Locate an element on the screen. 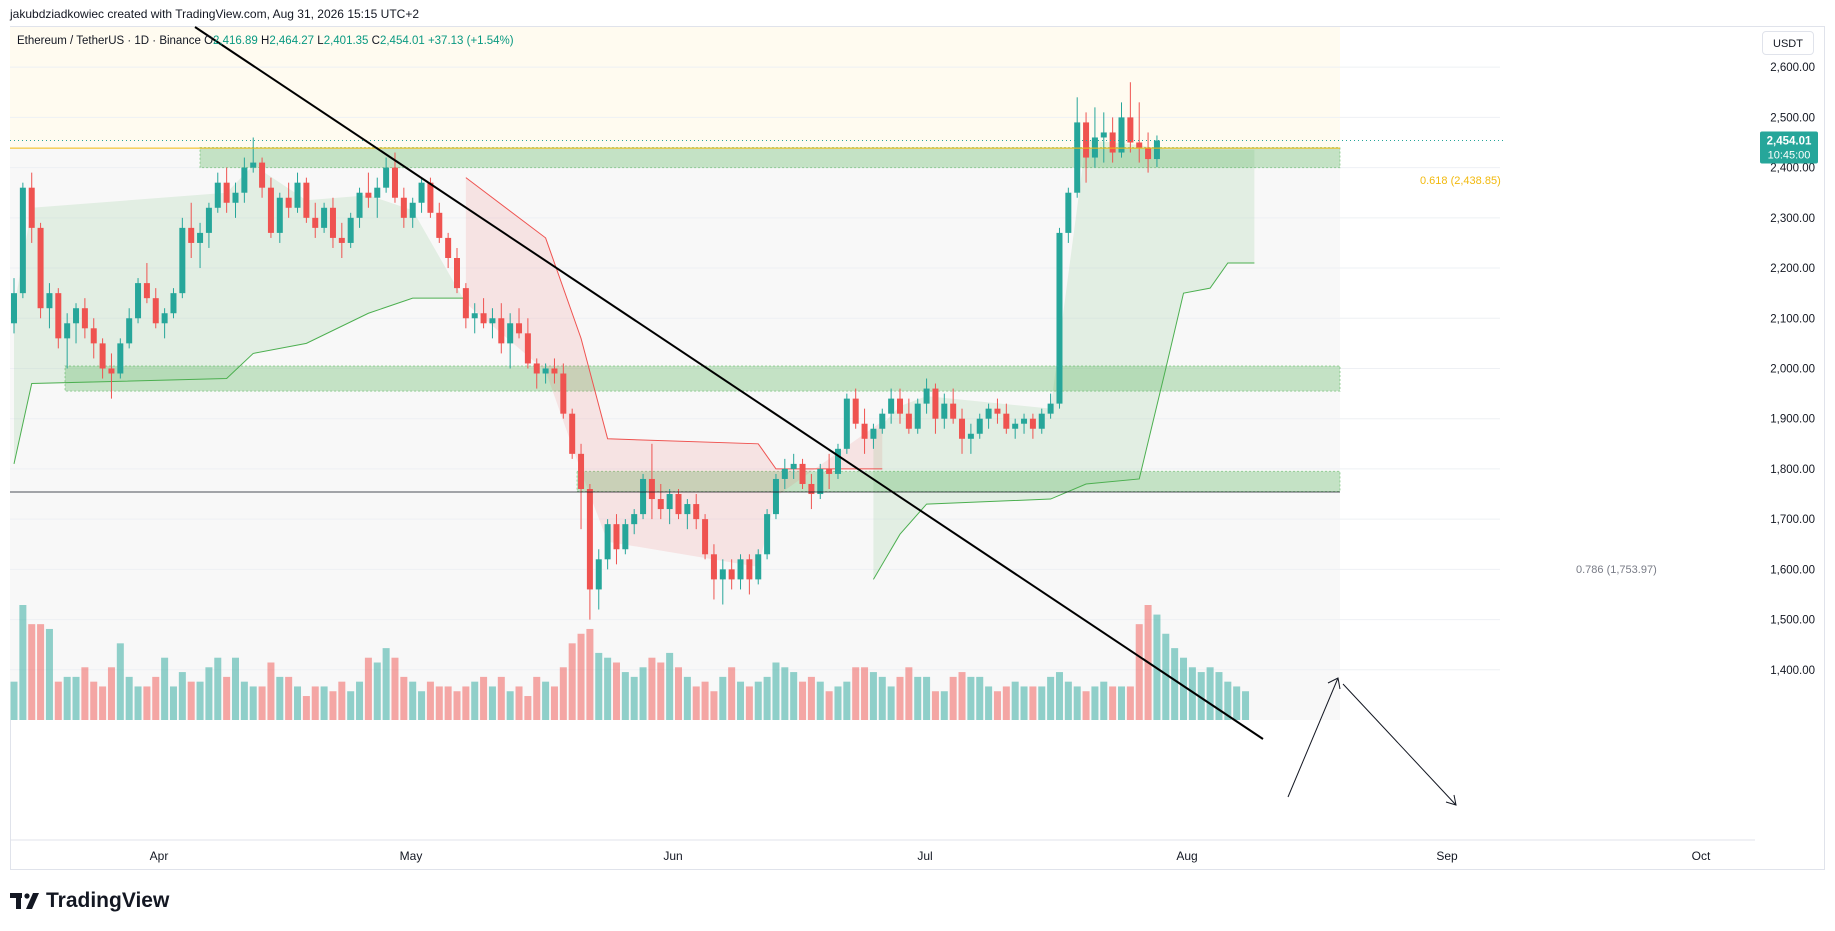  x-tick-label: Aug is located at coordinates (1186, 856).